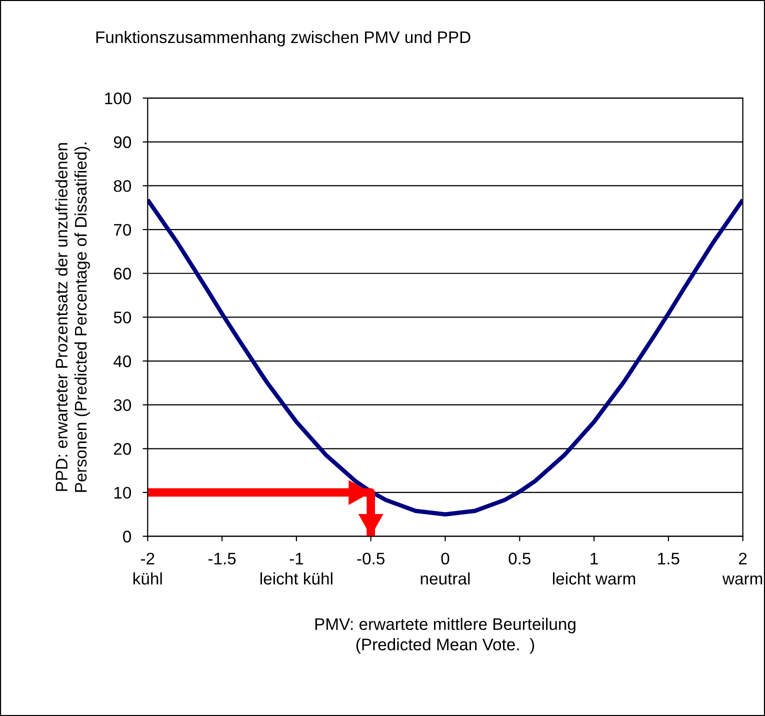  Describe the element at coordinates (123, 230) in the screenshot. I see `y-tick-label: 70` at that location.